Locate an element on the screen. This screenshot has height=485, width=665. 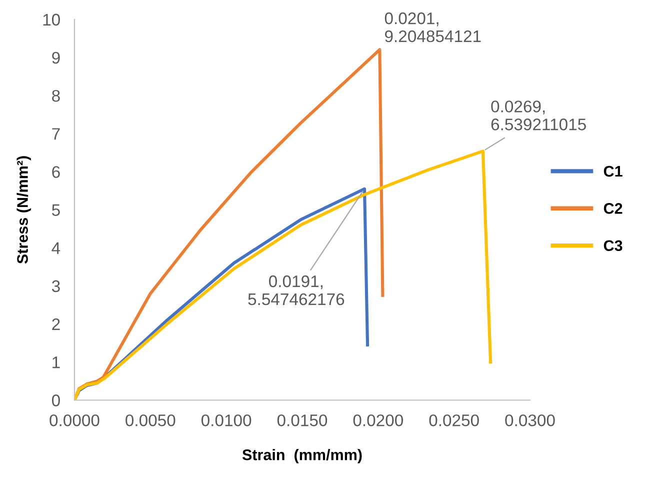
y-tick-label: 10 is located at coordinates (51, 20).